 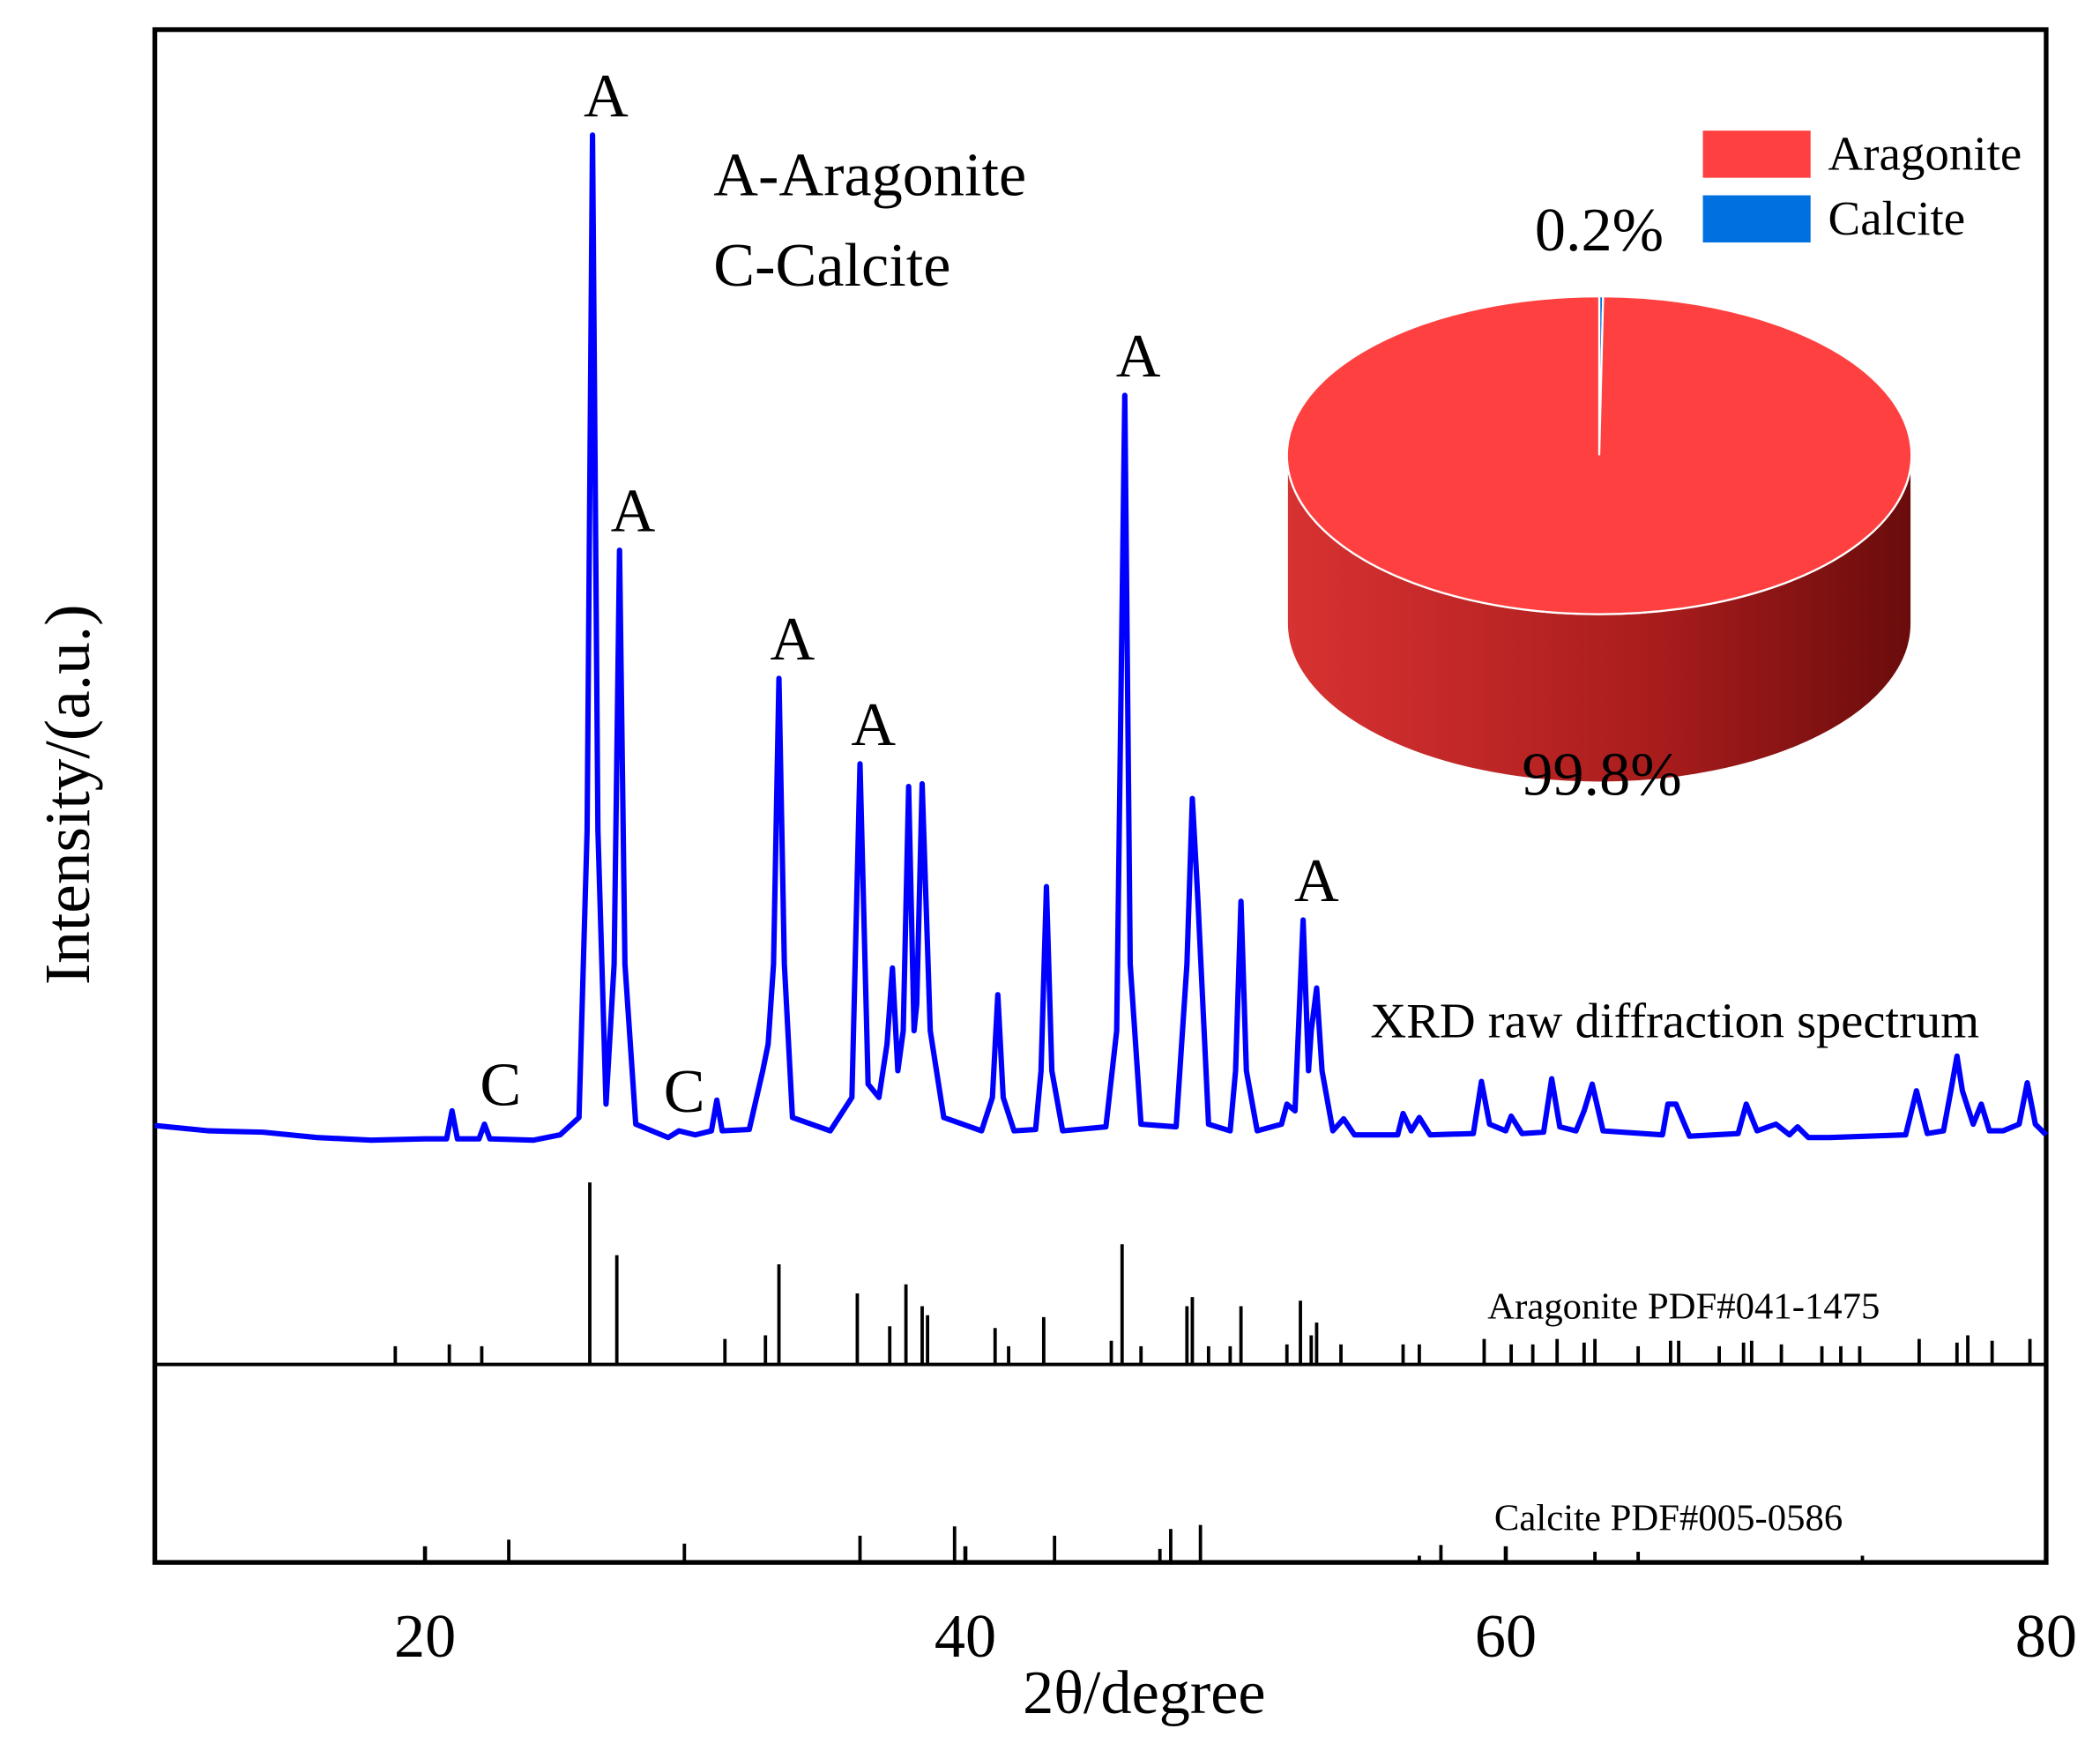 What do you see at coordinates (2046, 1636) in the screenshot?
I see `x-tick-label: 80` at bounding box center [2046, 1636].